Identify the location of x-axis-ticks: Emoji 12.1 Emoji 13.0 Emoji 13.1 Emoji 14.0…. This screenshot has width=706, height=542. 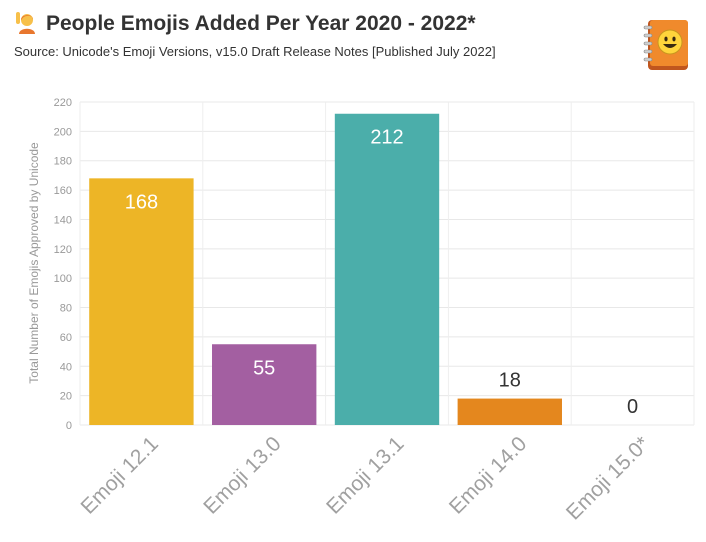
(366, 478).